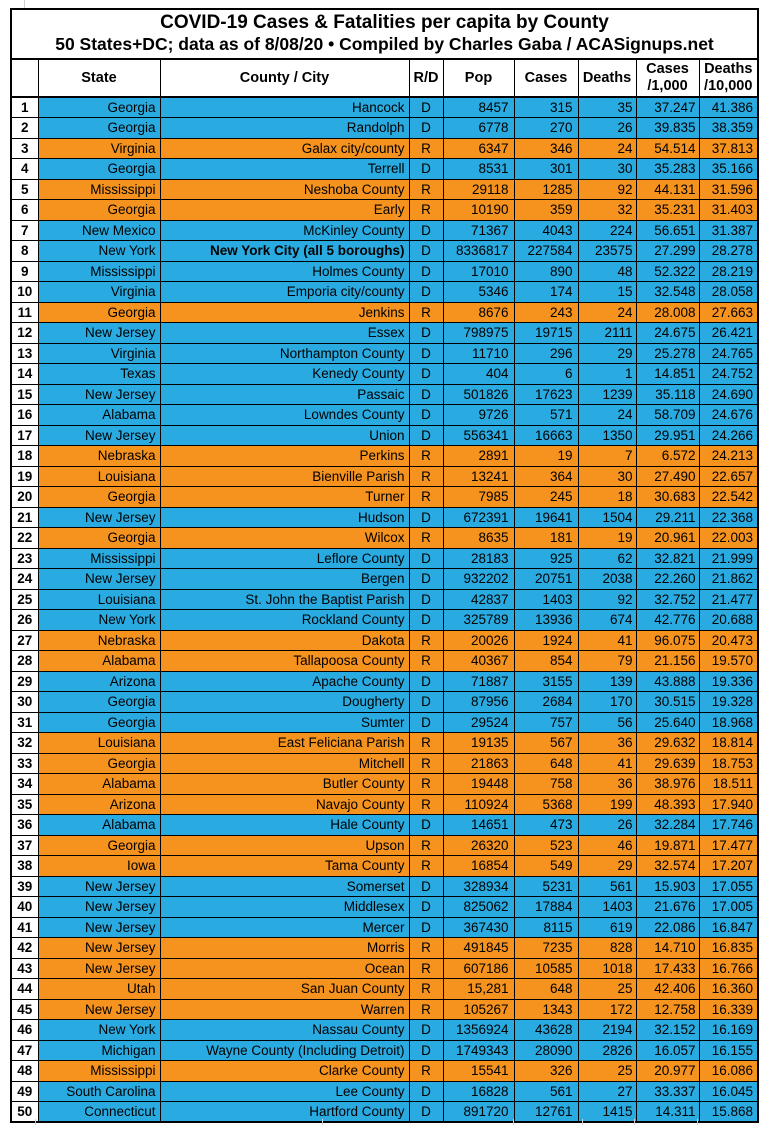 The width and height of the screenshot is (765, 1125). Describe the element at coordinates (24, 1091) in the screenshot. I see `rank-cell: 49` at that location.